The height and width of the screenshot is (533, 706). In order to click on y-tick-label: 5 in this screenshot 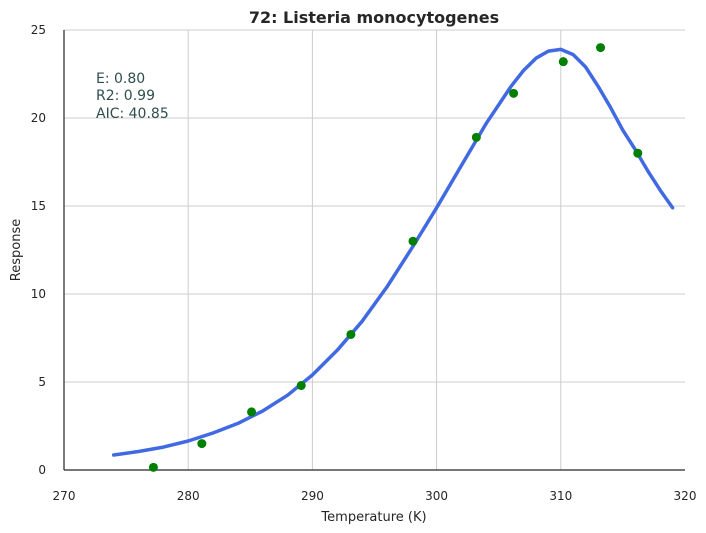, I will do `click(42, 382)`.